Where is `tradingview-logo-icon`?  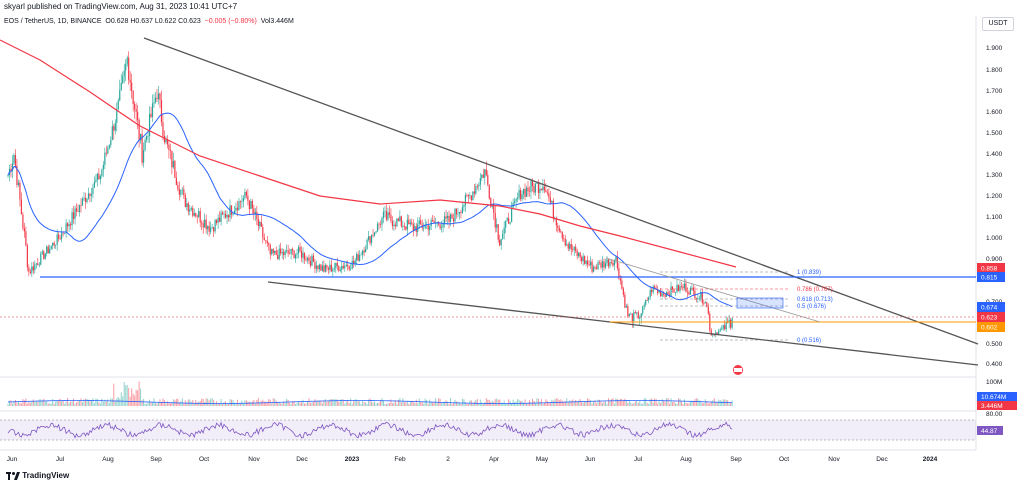 tradingview-logo-icon is located at coordinates (13, 475).